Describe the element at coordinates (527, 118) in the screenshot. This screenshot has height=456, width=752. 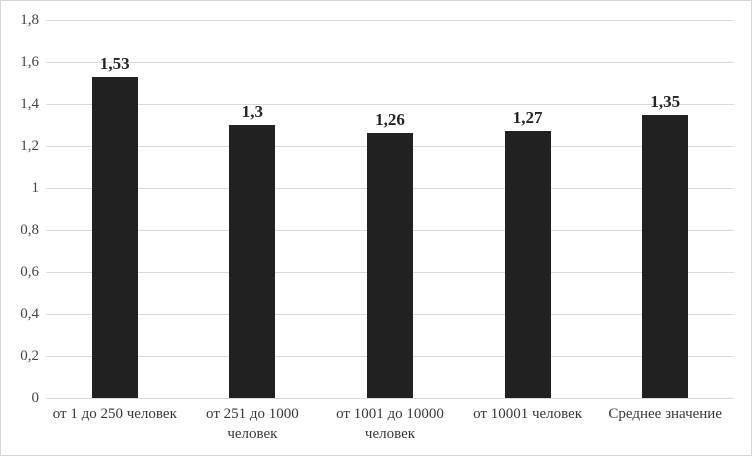
I see `bar-value-label: 1,27` at that location.